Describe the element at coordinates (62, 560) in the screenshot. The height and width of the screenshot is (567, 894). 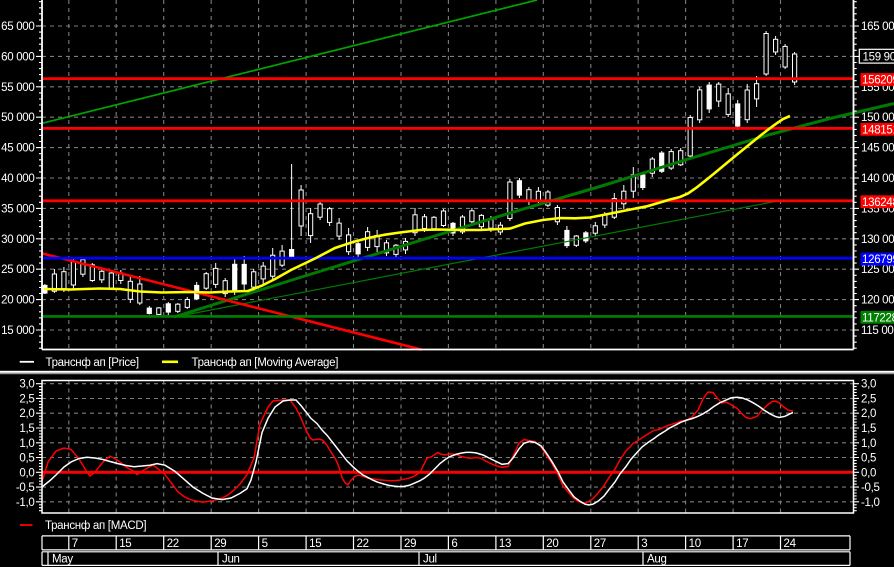
I see `svg-text: May` at that location.